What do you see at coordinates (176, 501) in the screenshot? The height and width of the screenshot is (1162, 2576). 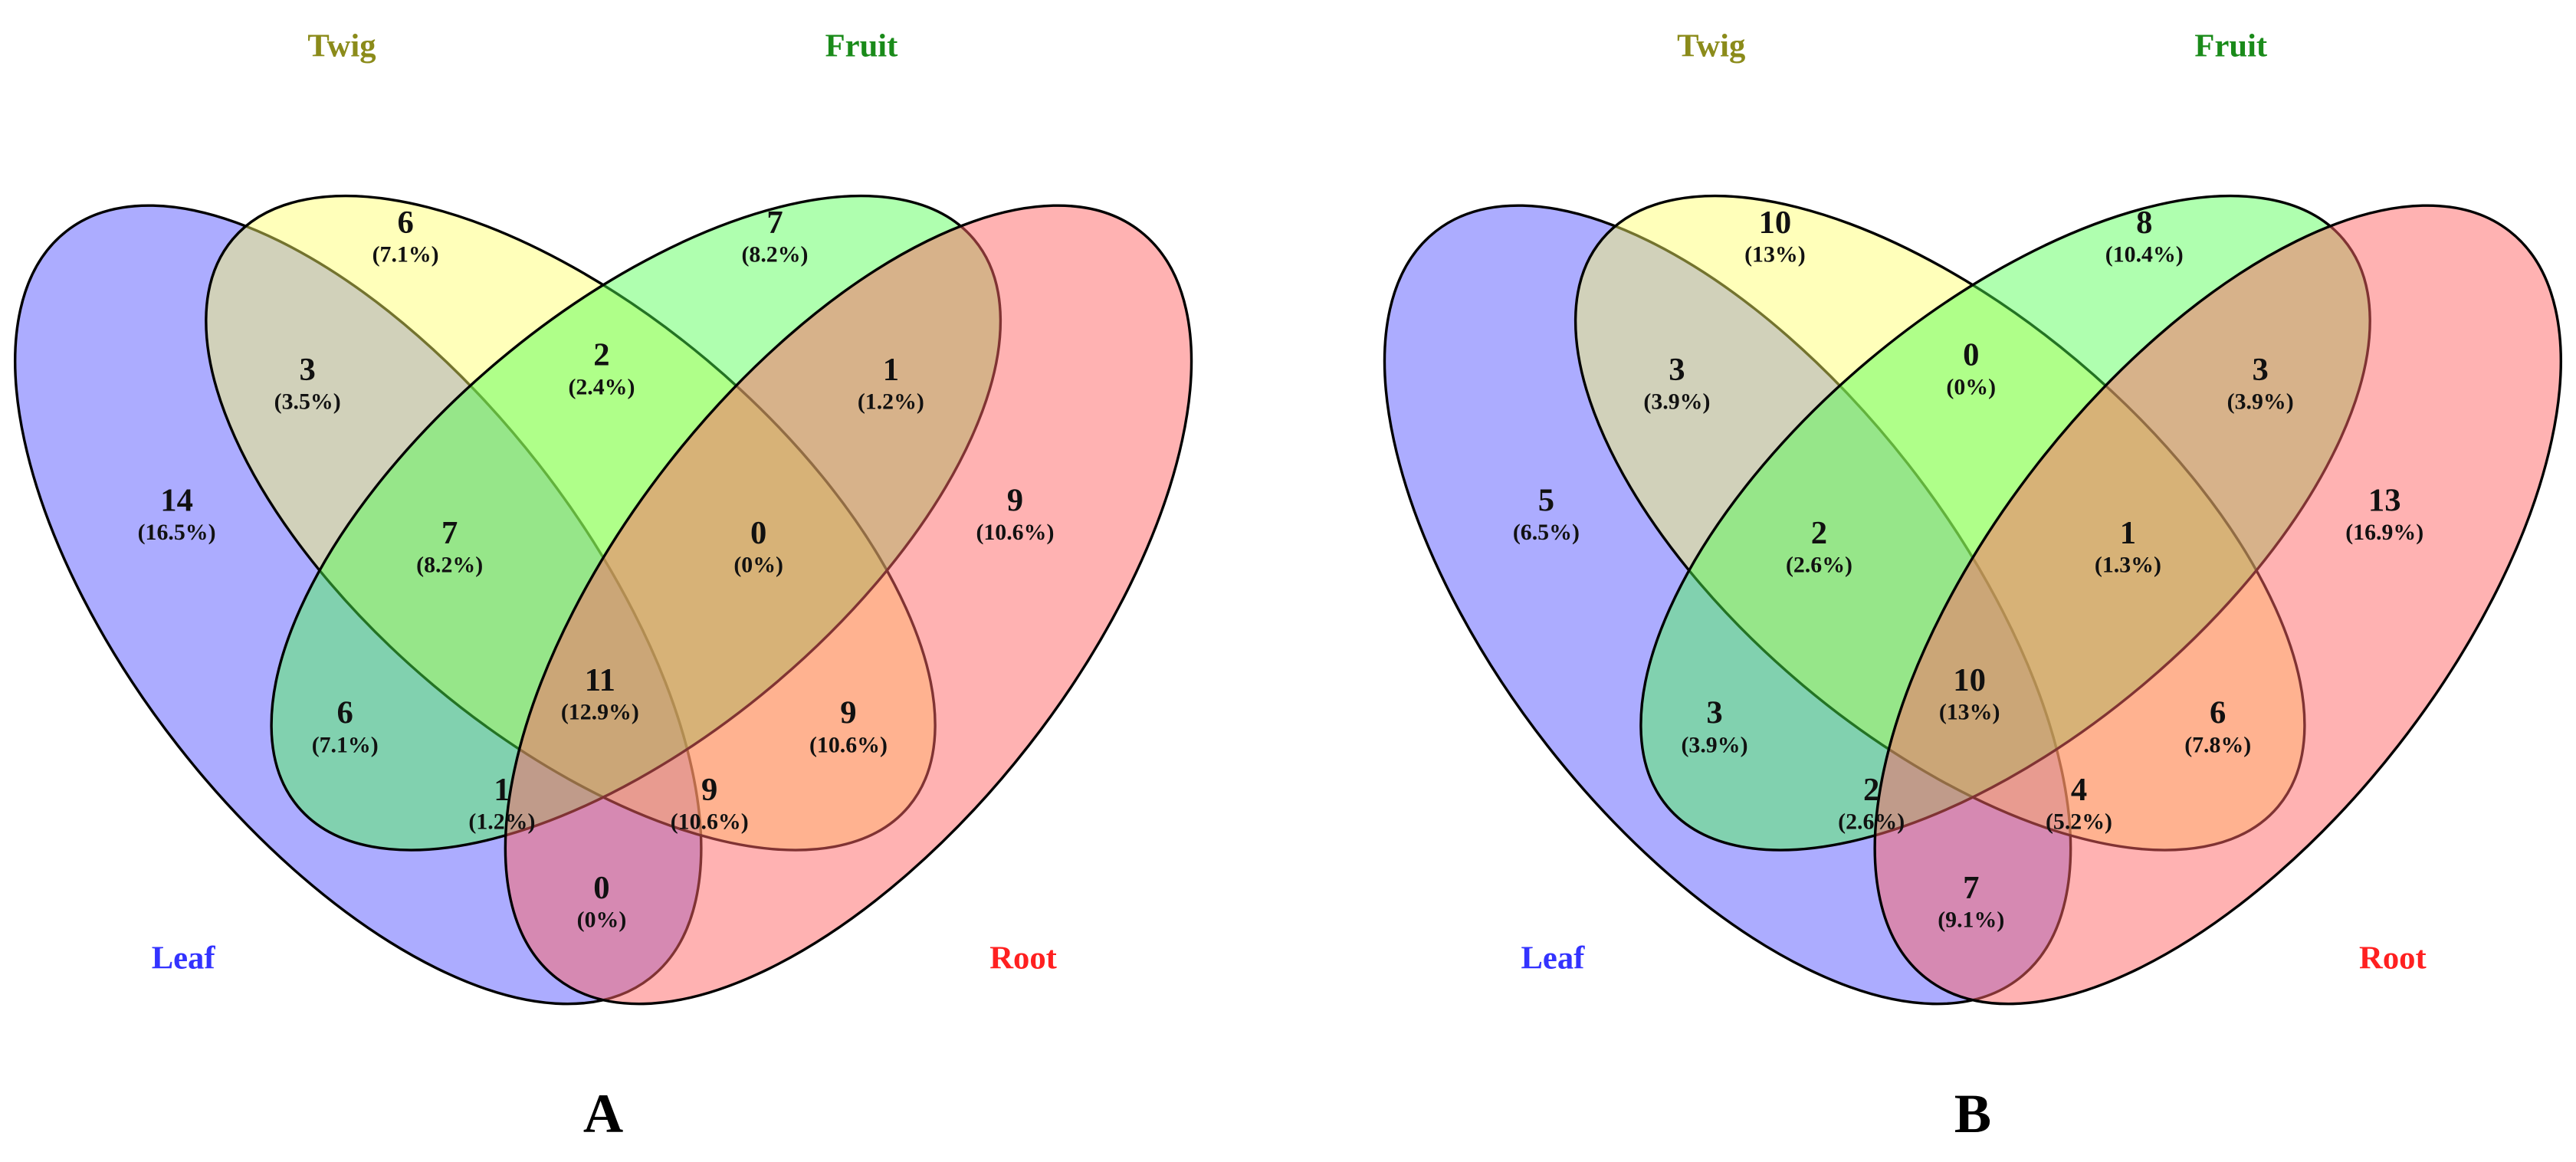 I see `region-count: 14` at bounding box center [176, 501].